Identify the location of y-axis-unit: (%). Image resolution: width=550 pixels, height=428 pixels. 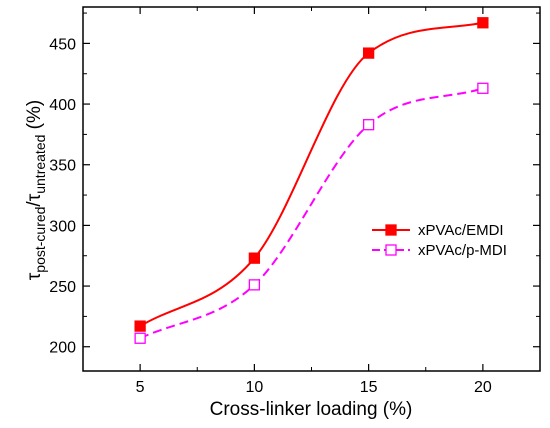
(34, 117).